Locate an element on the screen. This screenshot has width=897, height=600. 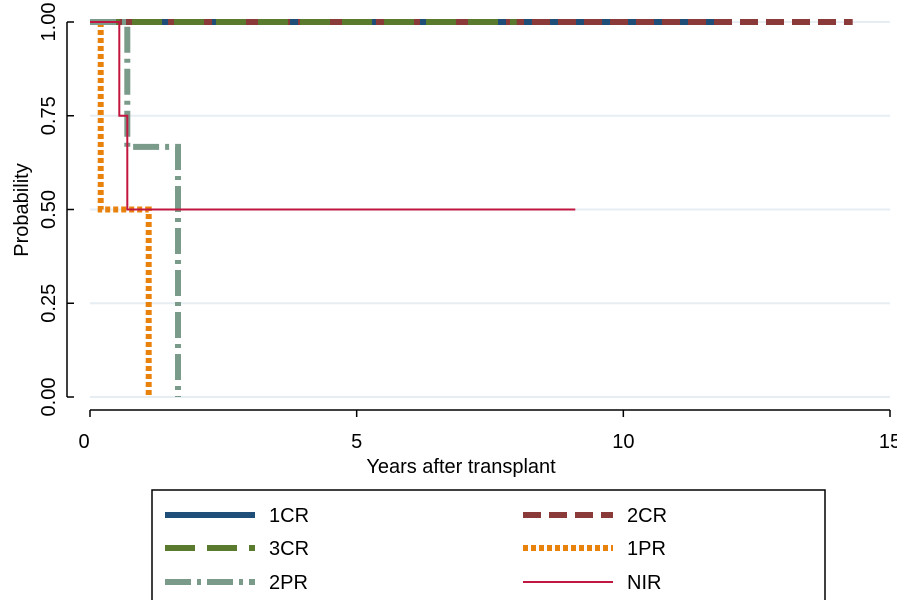
y-tick-label: 0.25 is located at coordinates (49, 303).